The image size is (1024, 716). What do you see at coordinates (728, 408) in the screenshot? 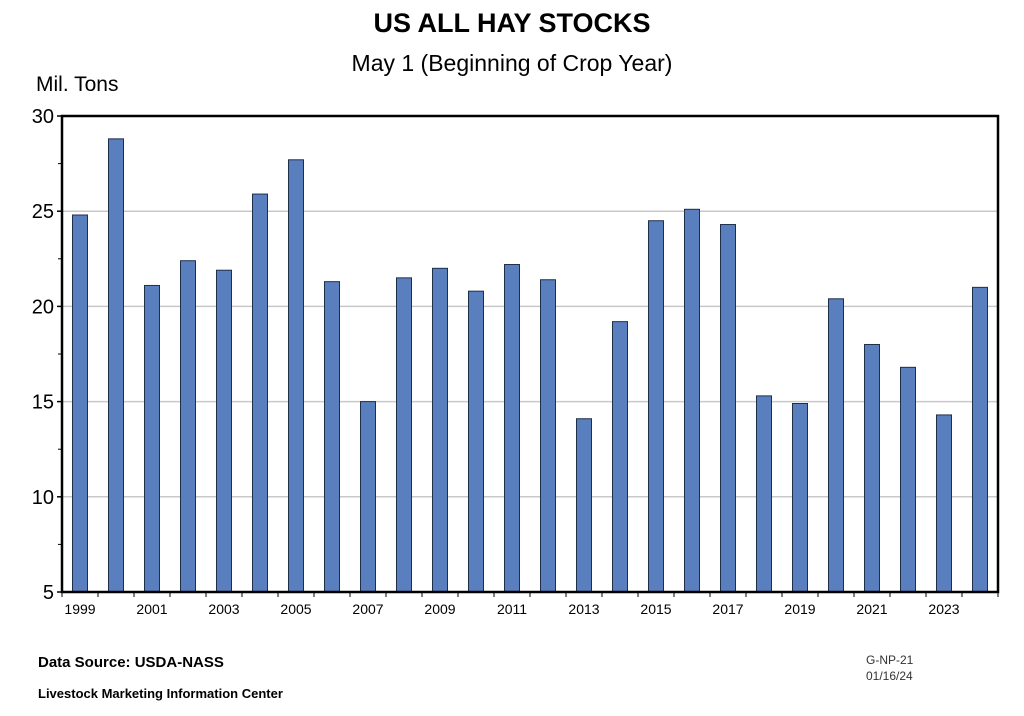
I see `bar-2017` at bounding box center [728, 408].